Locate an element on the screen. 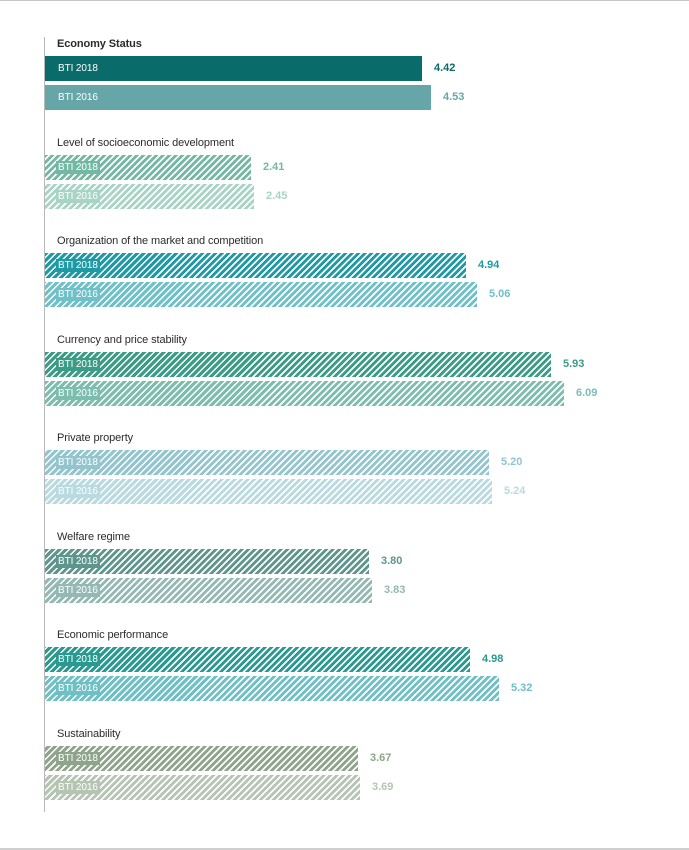 This screenshot has height=850, width=689. bar-value-label: 2.41 is located at coordinates (274, 166).